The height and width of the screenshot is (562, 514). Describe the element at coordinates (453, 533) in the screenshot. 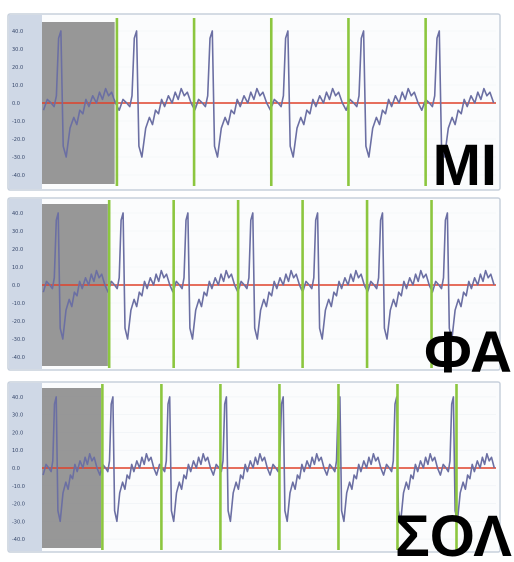

I see `strip-label: ΣΟΛ` at that location.